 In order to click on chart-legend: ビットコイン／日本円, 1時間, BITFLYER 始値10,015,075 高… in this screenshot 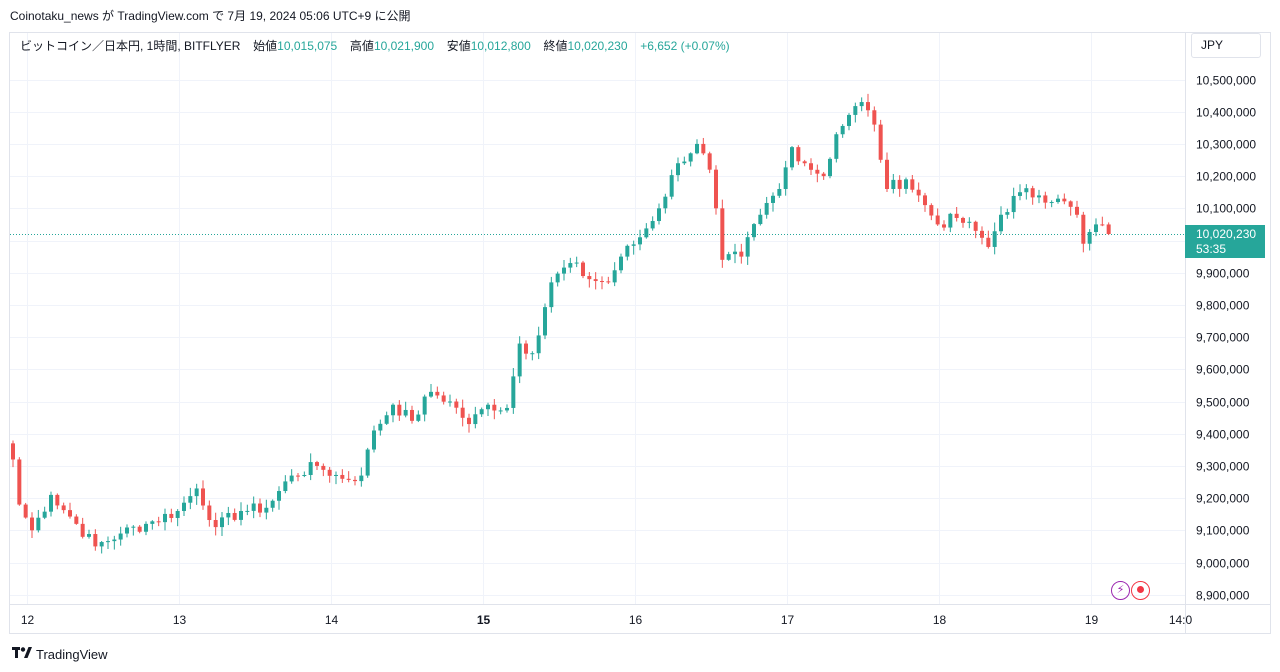, I will do `click(375, 46)`.